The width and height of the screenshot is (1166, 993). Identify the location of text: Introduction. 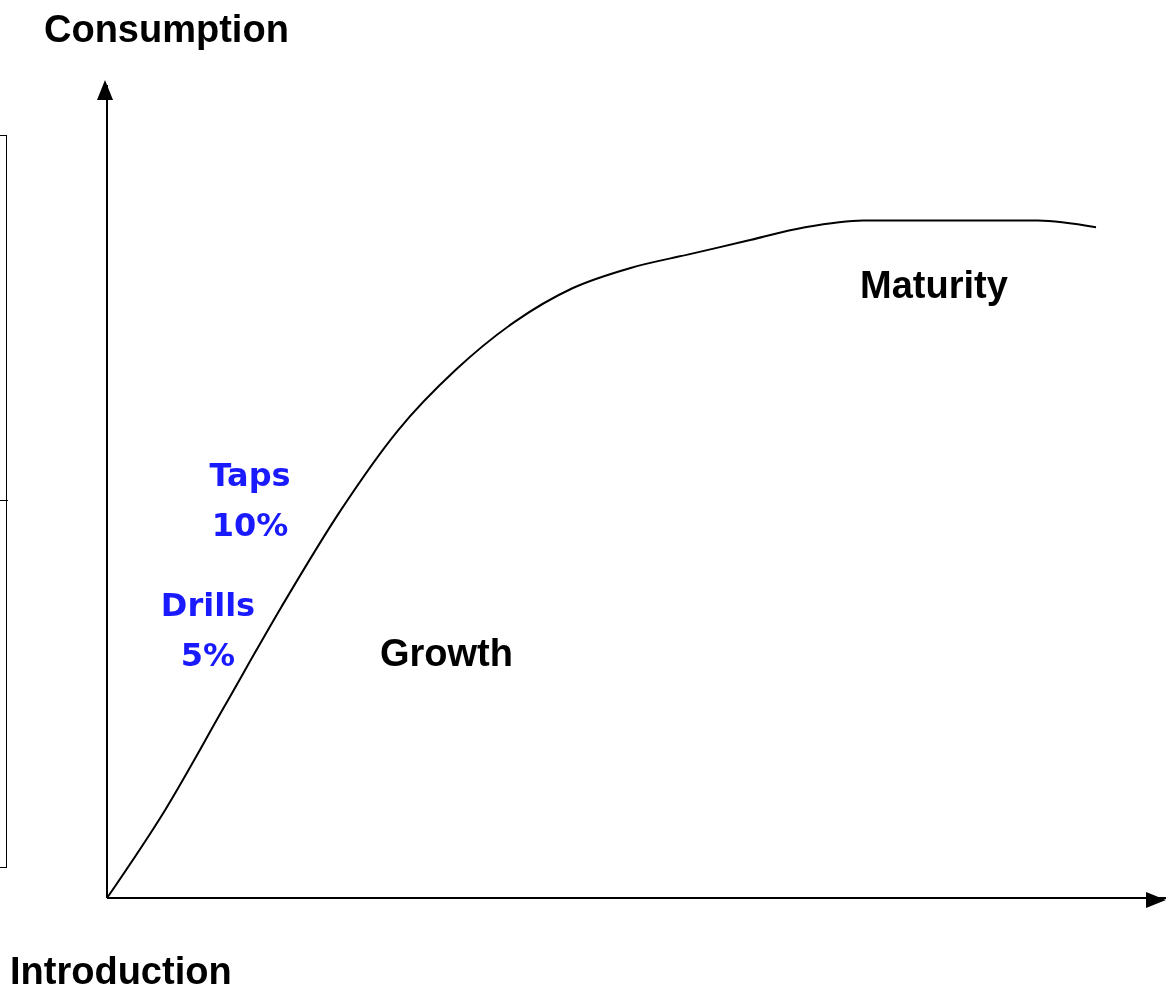
(121, 971).